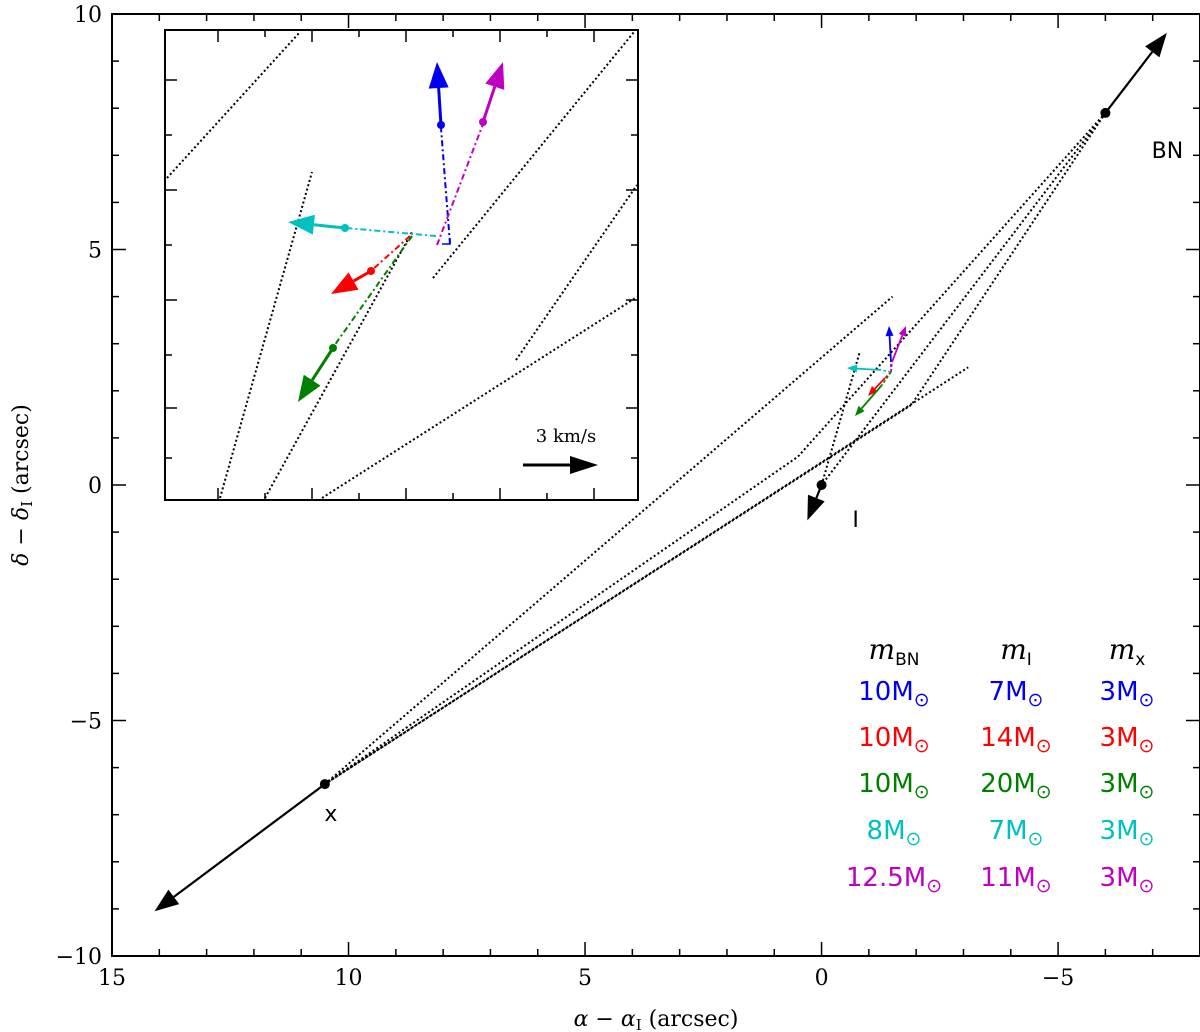 The height and width of the screenshot is (1032, 1200). What do you see at coordinates (656, 1019) in the screenshot?
I see `x-axis-label: α − αI (arcsec)` at bounding box center [656, 1019].